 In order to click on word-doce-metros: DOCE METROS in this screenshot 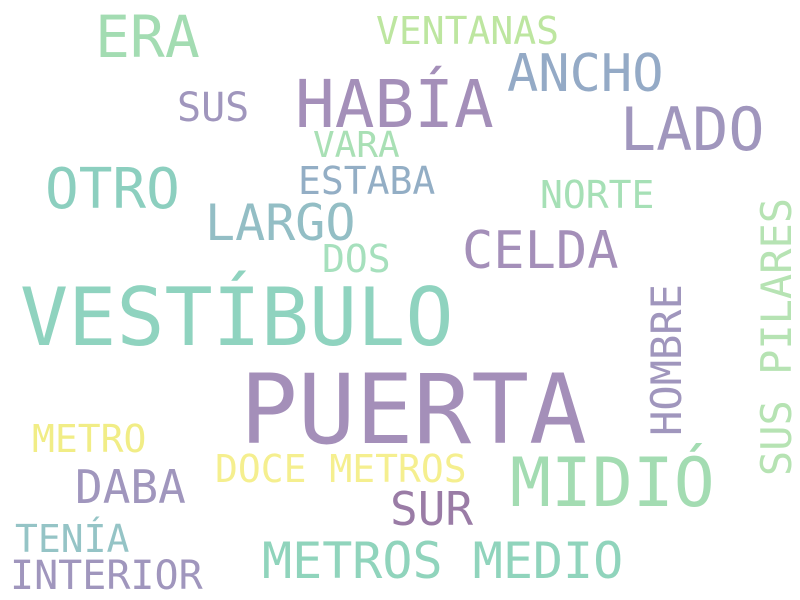, I will do `click(341, 469)`.